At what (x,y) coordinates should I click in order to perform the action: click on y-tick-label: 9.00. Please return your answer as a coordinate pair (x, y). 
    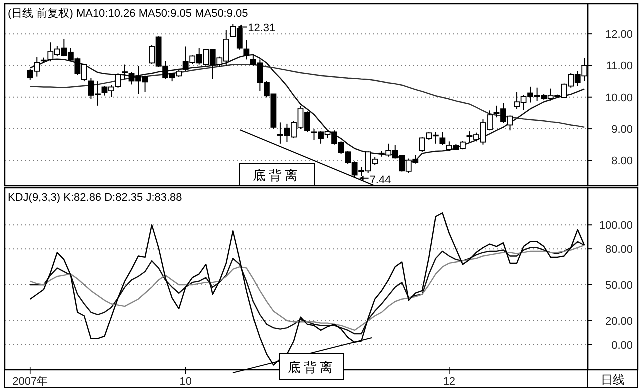
    Looking at the image, I should click on (622, 130).